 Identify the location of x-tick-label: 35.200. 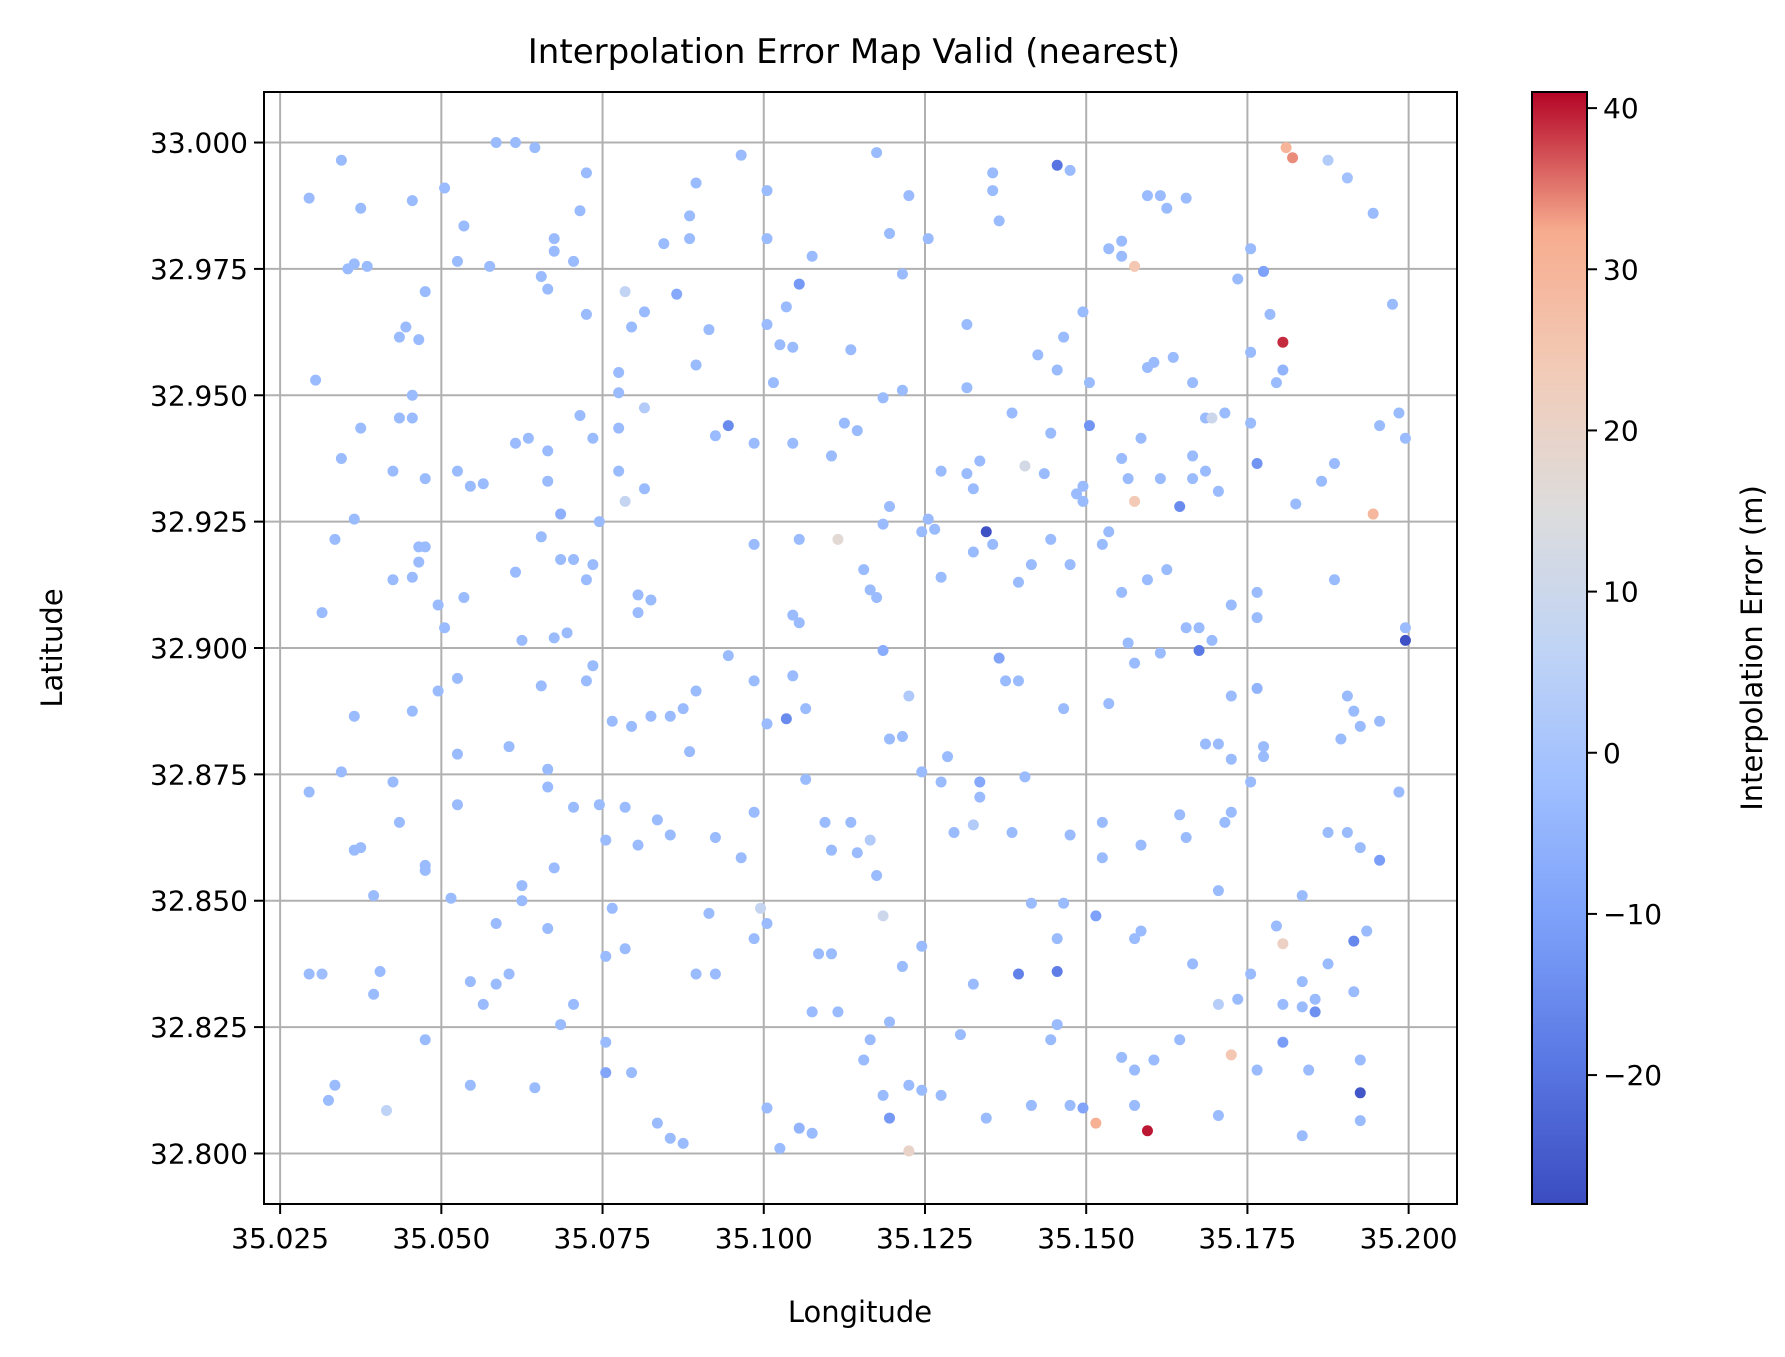
(1409, 1238).